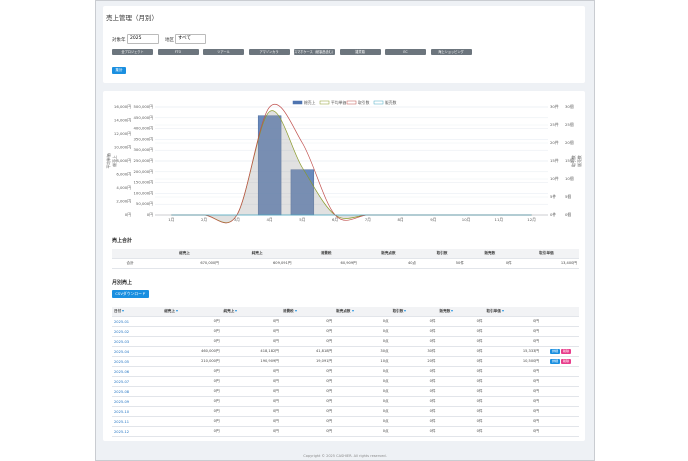  Describe the element at coordinates (223, 52) in the screenshot. I see `project-button: ツアール` at that location.